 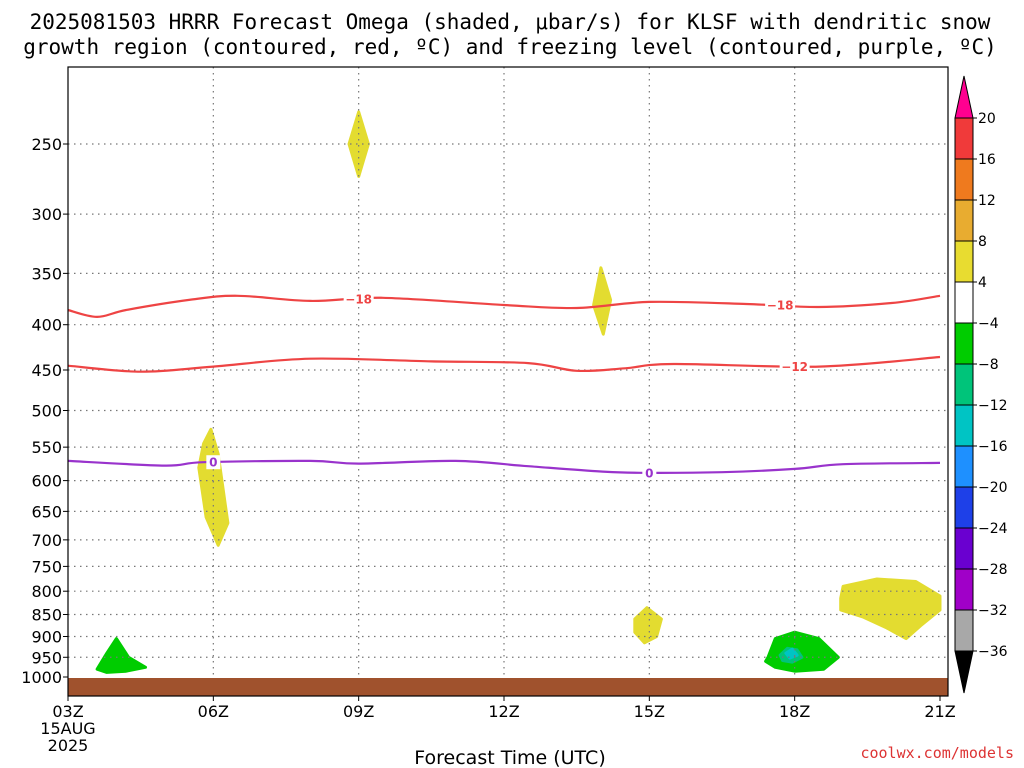 I want to click on y-tick-label-650: 650, so click(x=46, y=511).